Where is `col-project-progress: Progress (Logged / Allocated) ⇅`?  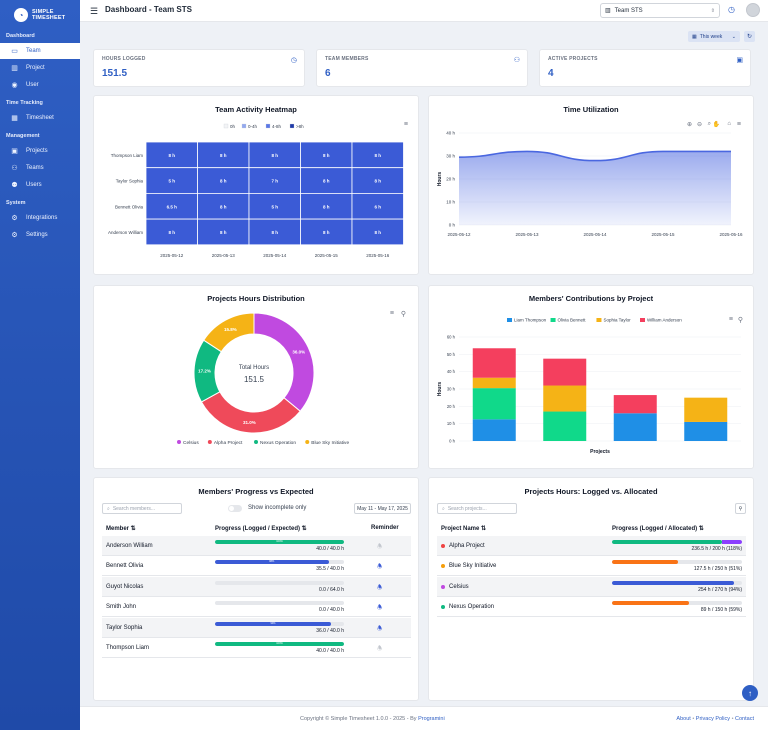 col-project-progress: Progress (Logged / Allocated) ⇅ is located at coordinates (658, 529).